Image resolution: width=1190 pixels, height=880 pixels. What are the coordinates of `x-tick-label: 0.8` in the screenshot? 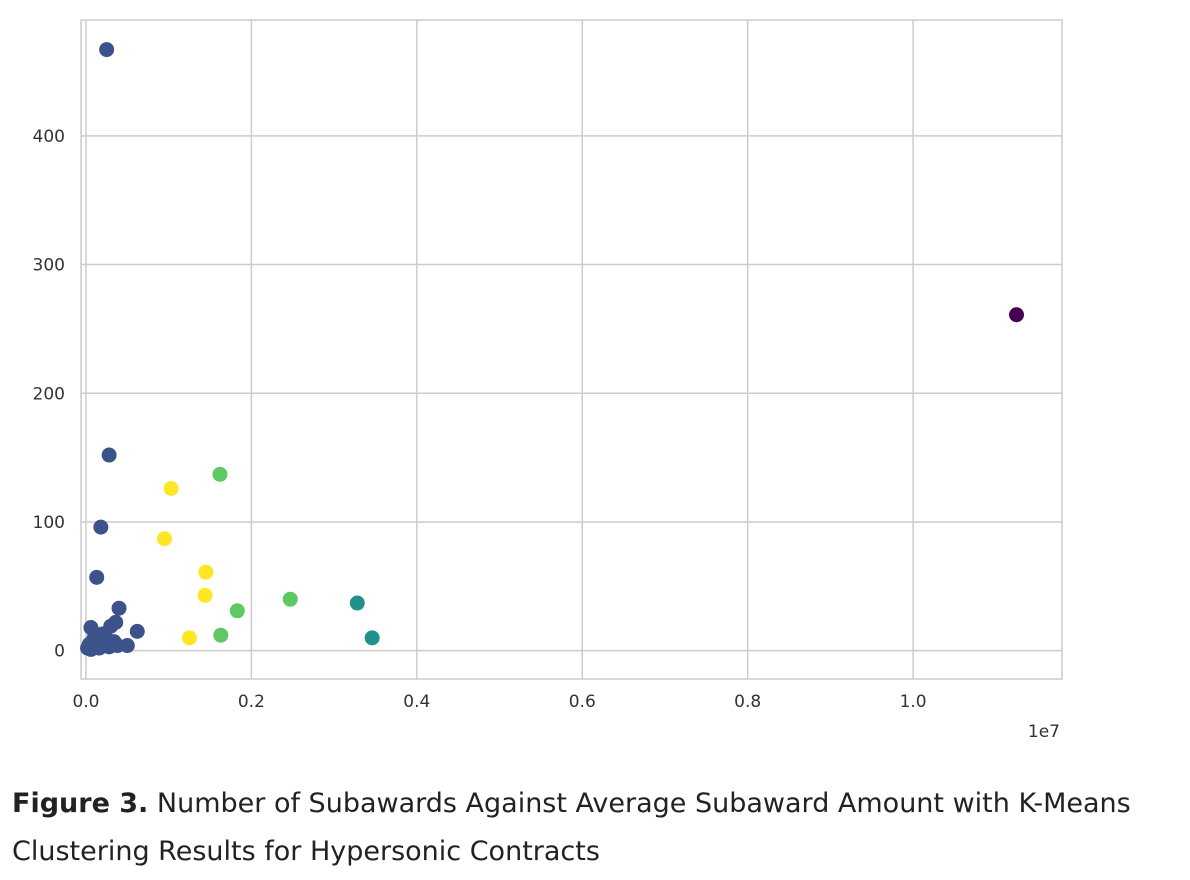 It's located at (747, 702).